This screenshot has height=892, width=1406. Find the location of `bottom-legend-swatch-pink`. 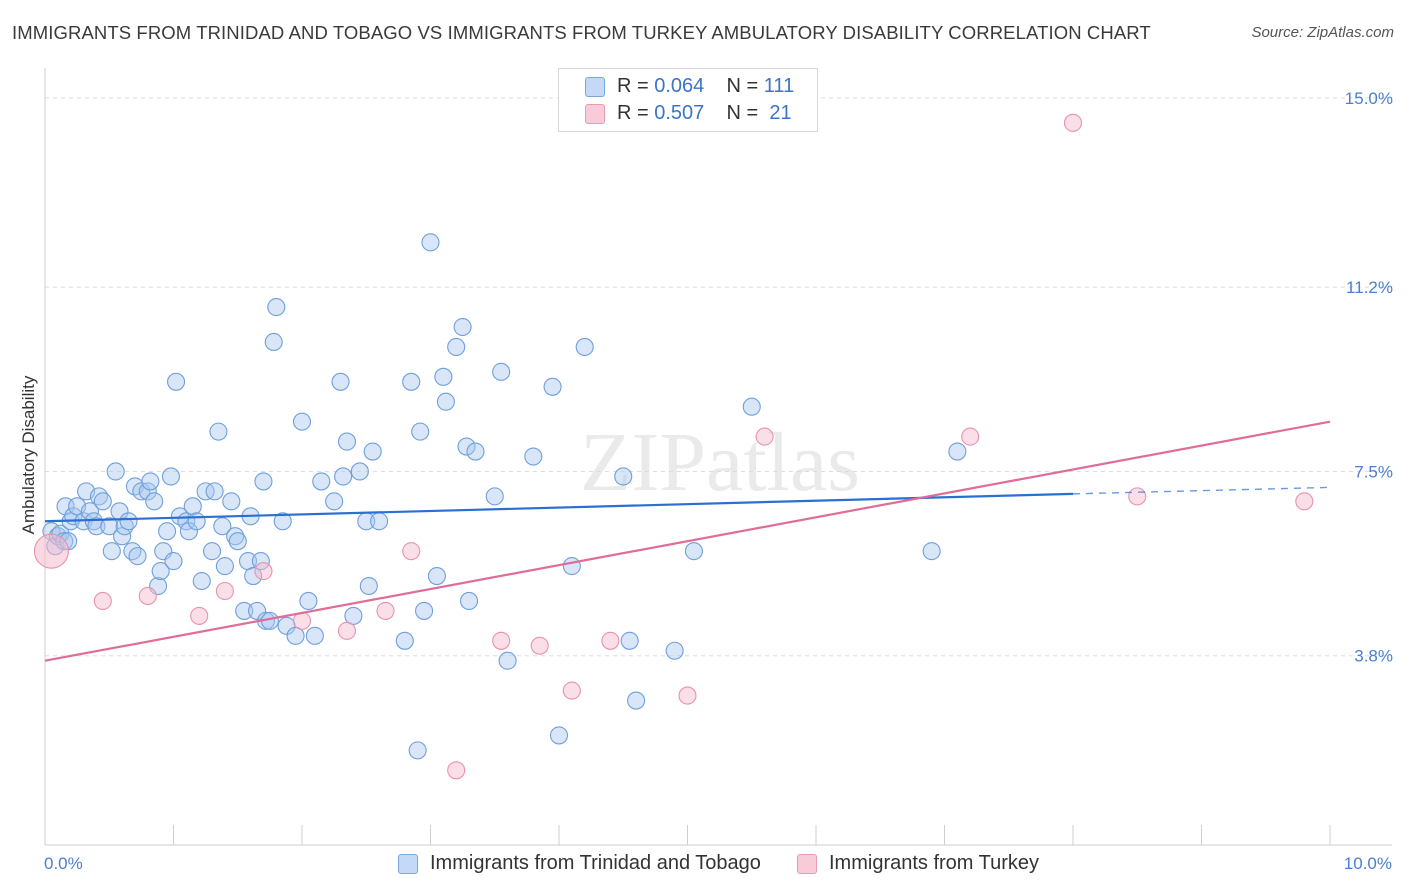

bottom-legend-swatch-pink is located at coordinates (807, 864).